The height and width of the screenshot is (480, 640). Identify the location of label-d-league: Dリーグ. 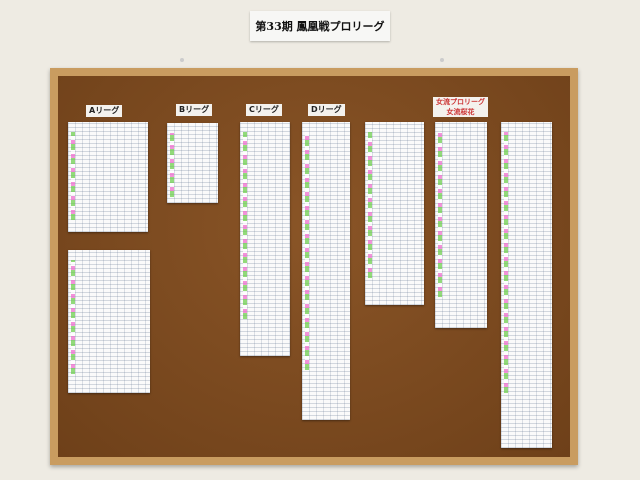
(326, 110).